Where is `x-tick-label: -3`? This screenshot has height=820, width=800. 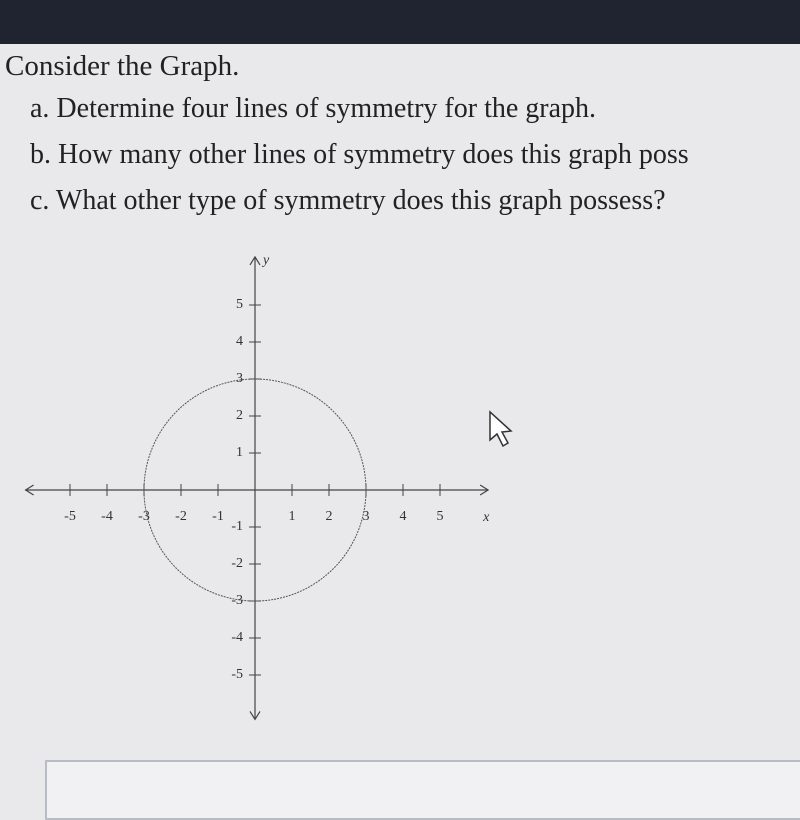 x-tick-label: -3 is located at coordinates (144, 516).